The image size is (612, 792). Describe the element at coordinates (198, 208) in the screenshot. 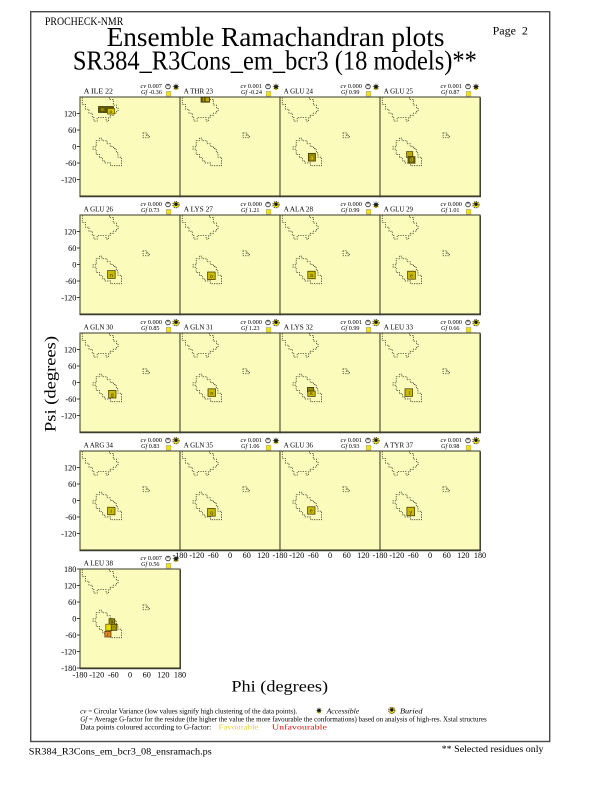

I see `svg-text: A LYS 27` at that location.